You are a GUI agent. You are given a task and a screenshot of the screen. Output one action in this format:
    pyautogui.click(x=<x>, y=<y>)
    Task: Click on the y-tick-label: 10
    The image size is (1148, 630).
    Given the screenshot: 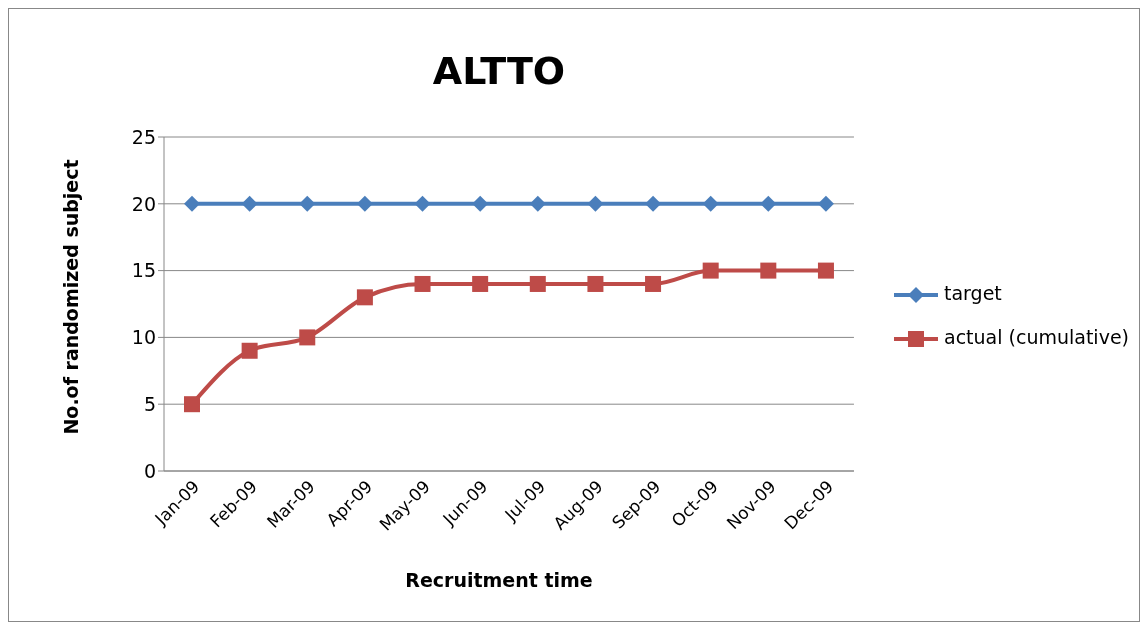 What is the action you would take?
    pyautogui.click(x=143, y=337)
    